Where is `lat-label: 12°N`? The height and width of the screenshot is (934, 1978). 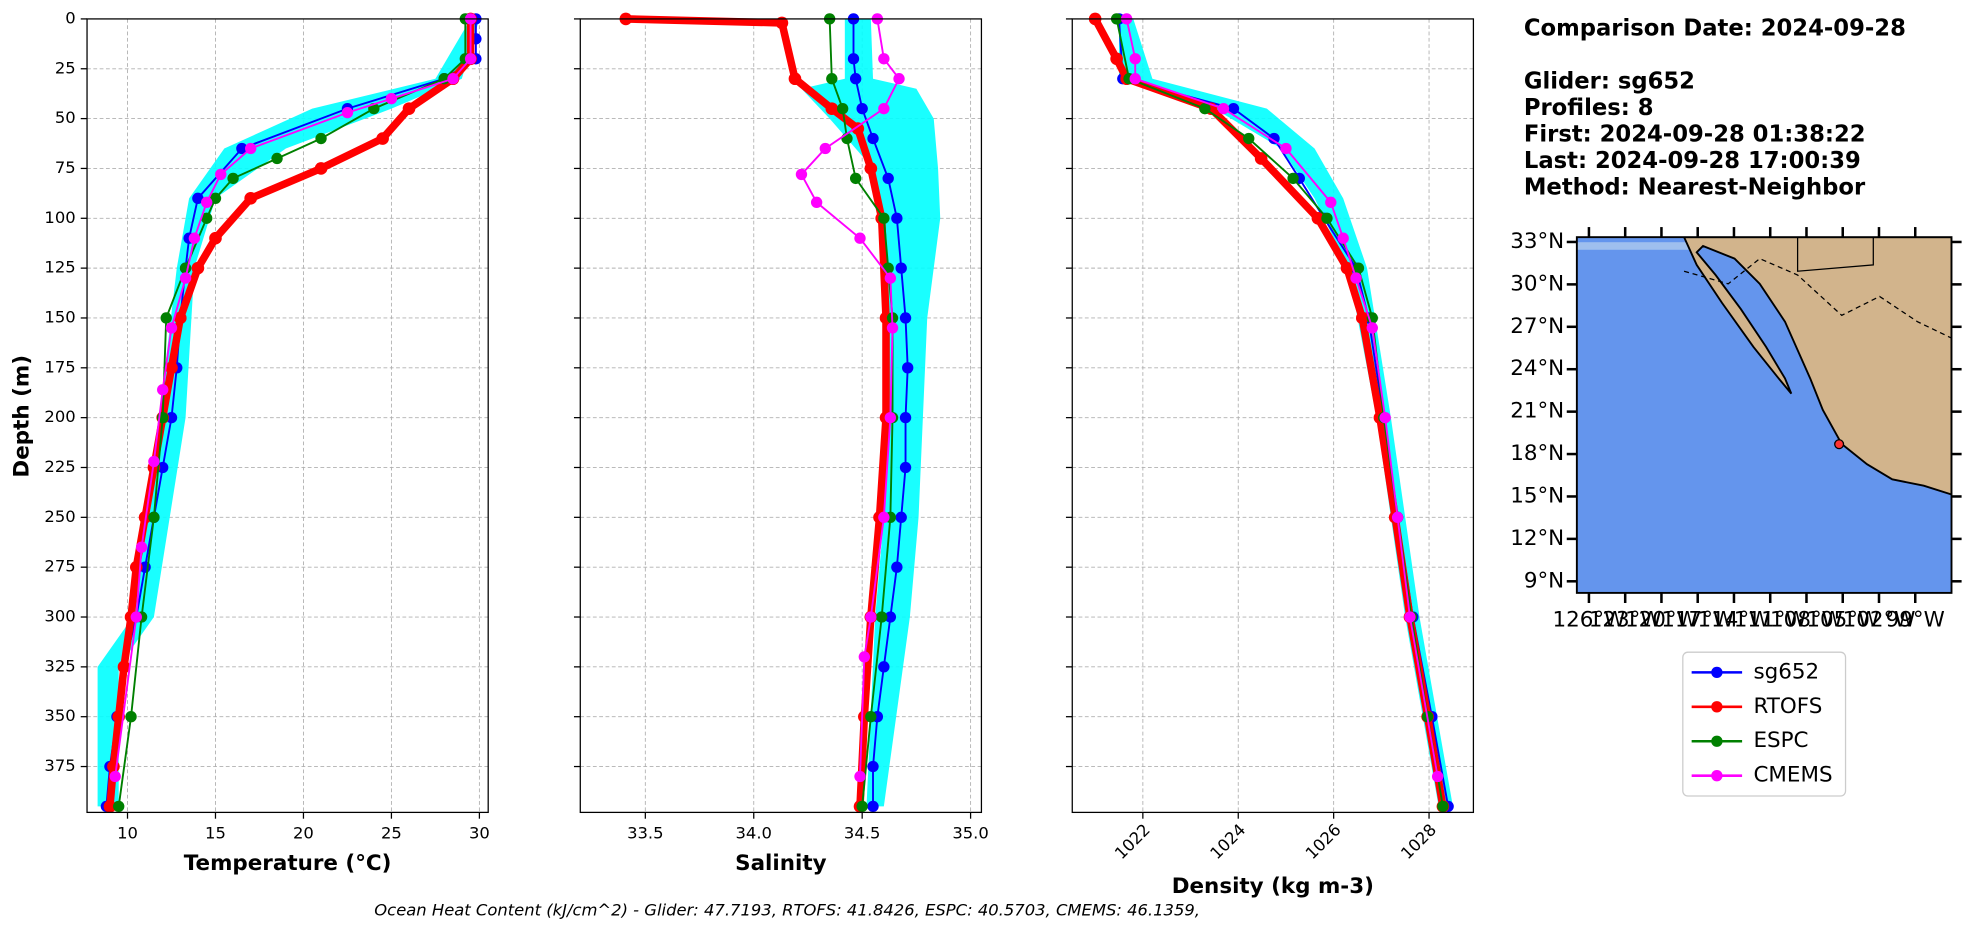 lat-label: 12°N is located at coordinates (1537, 538).